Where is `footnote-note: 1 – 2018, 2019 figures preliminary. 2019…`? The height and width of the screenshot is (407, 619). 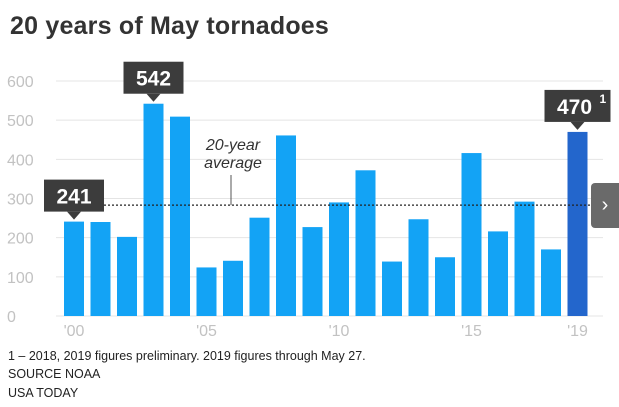 footnote-note: 1 – 2018, 2019 figures preliminary. 2019… is located at coordinates (187, 356).